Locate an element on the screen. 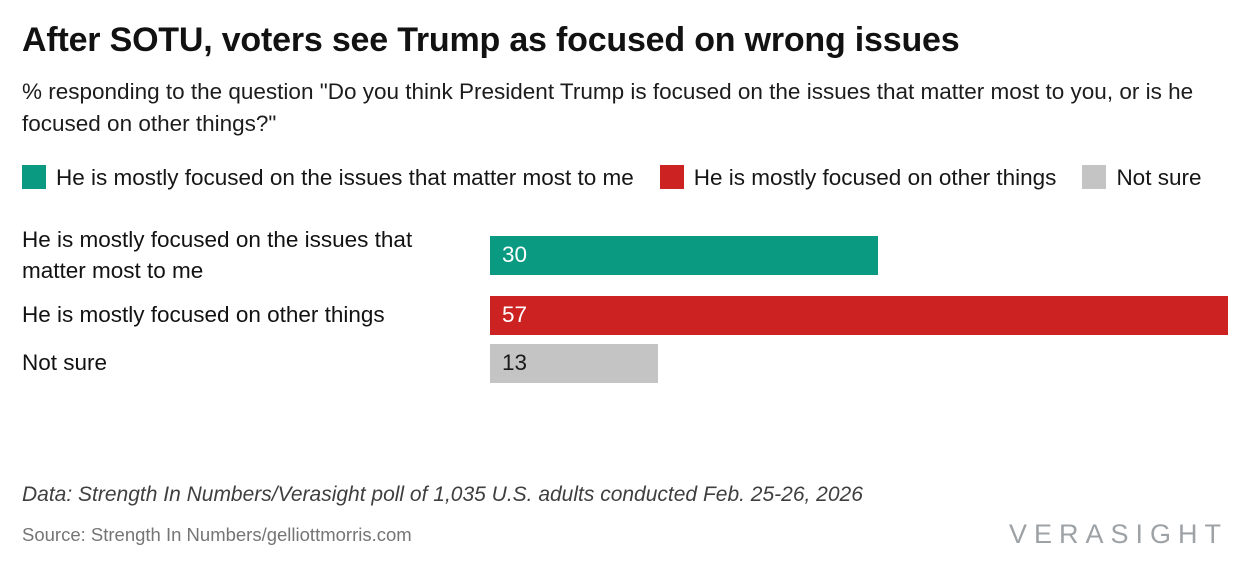  bar: 30 is located at coordinates (684, 255).